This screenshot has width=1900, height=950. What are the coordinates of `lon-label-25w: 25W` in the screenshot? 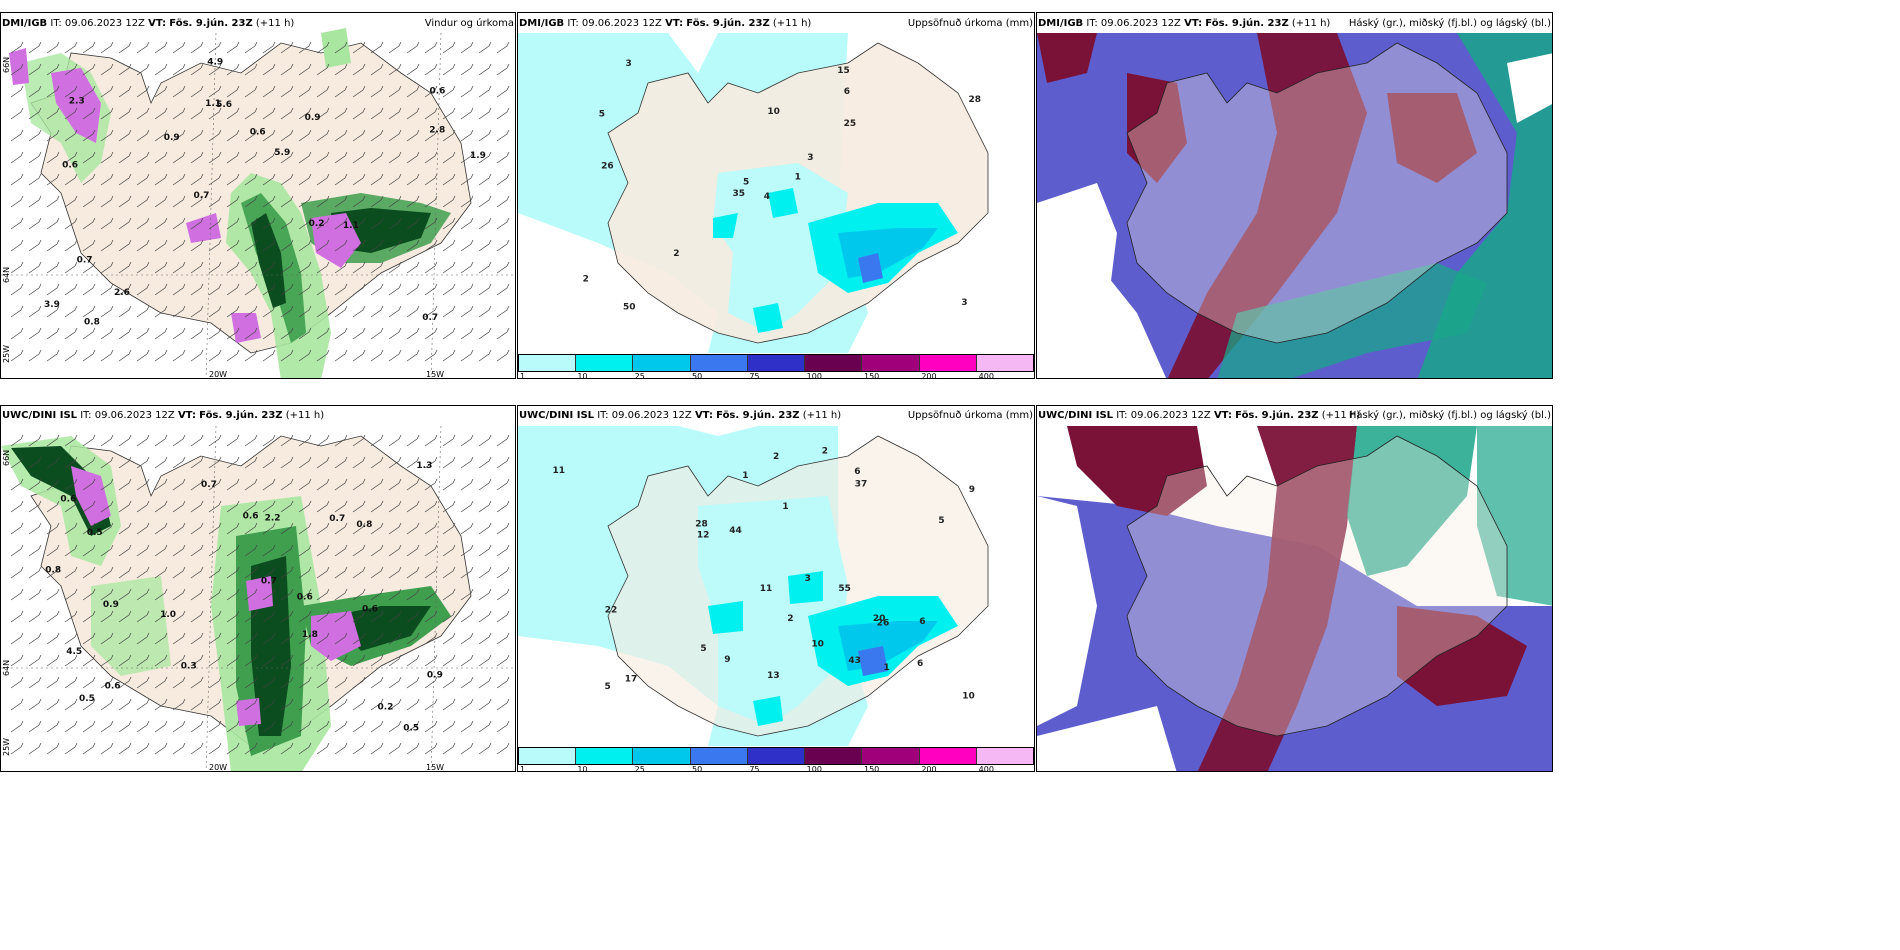 It's located at (6, 354).